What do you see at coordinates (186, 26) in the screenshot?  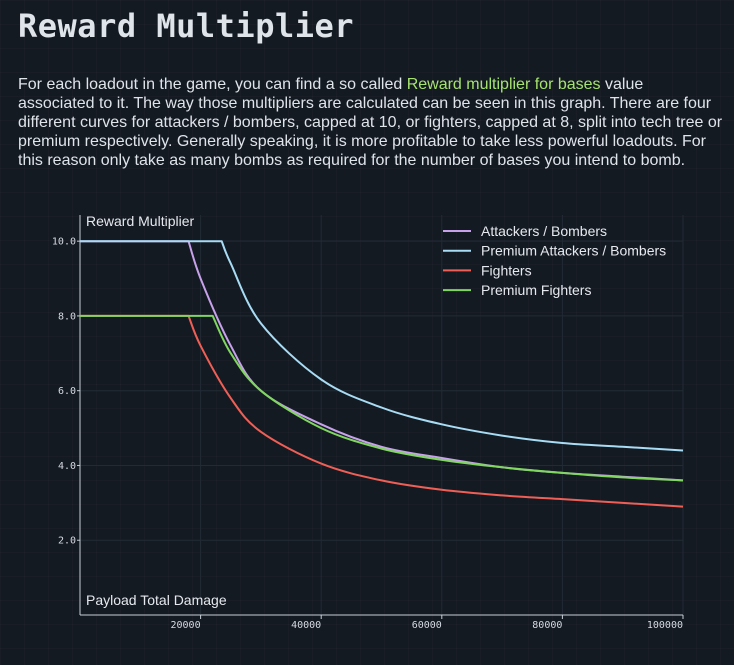 I see `page-title: Reward Multiplier` at bounding box center [186, 26].